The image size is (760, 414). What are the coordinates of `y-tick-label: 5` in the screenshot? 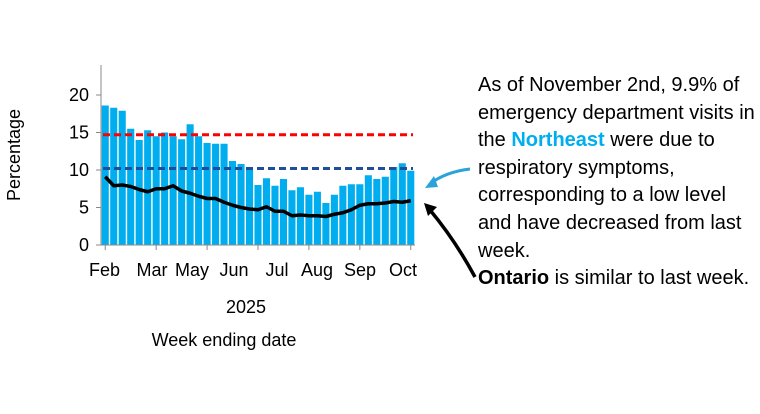 It's located at (84, 208).